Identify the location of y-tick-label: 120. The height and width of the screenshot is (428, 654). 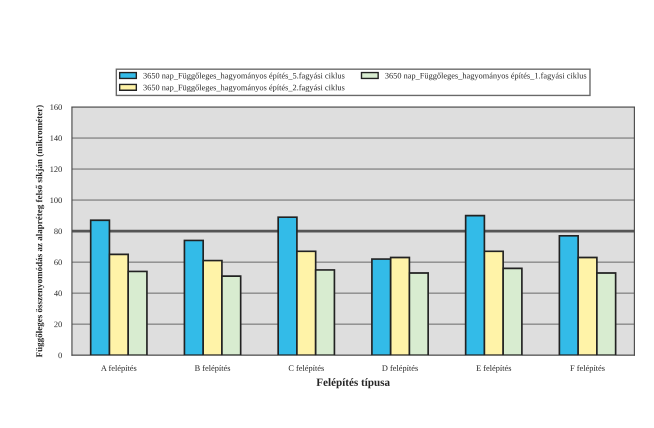
(56, 169).